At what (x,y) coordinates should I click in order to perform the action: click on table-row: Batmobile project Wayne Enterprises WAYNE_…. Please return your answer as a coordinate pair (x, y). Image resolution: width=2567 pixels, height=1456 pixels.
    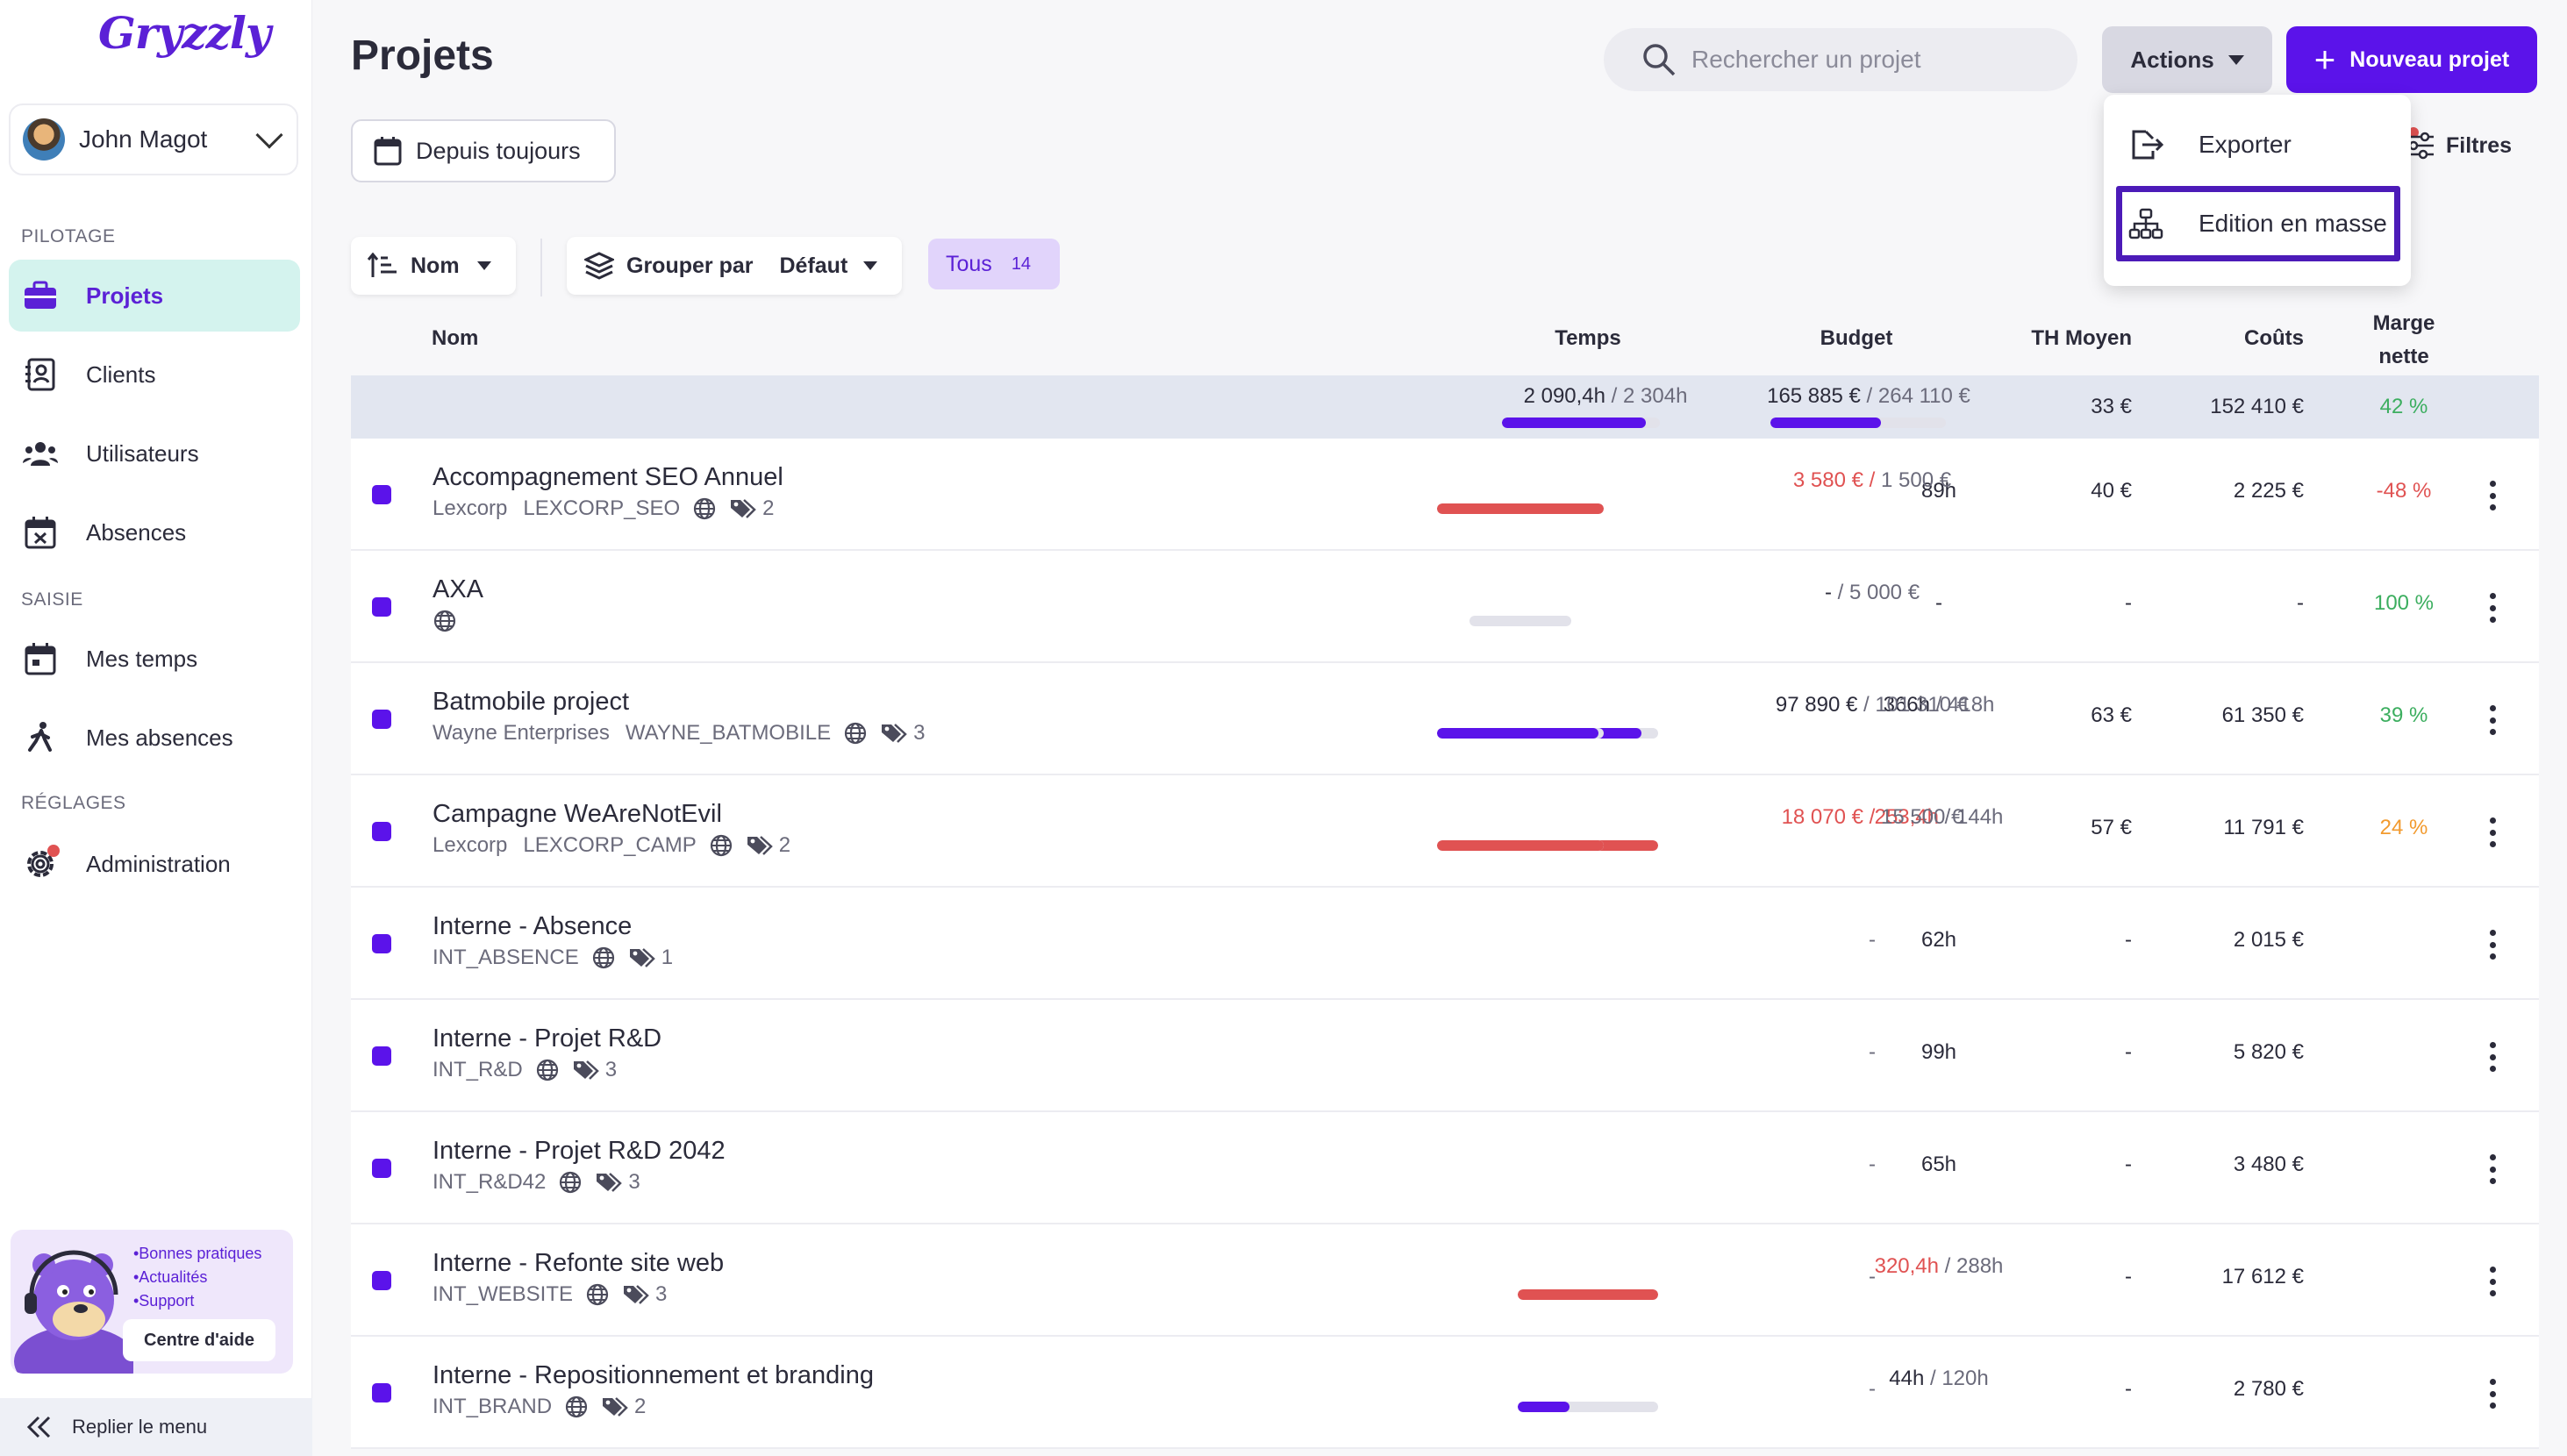
    Looking at the image, I should click on (1445, 719).